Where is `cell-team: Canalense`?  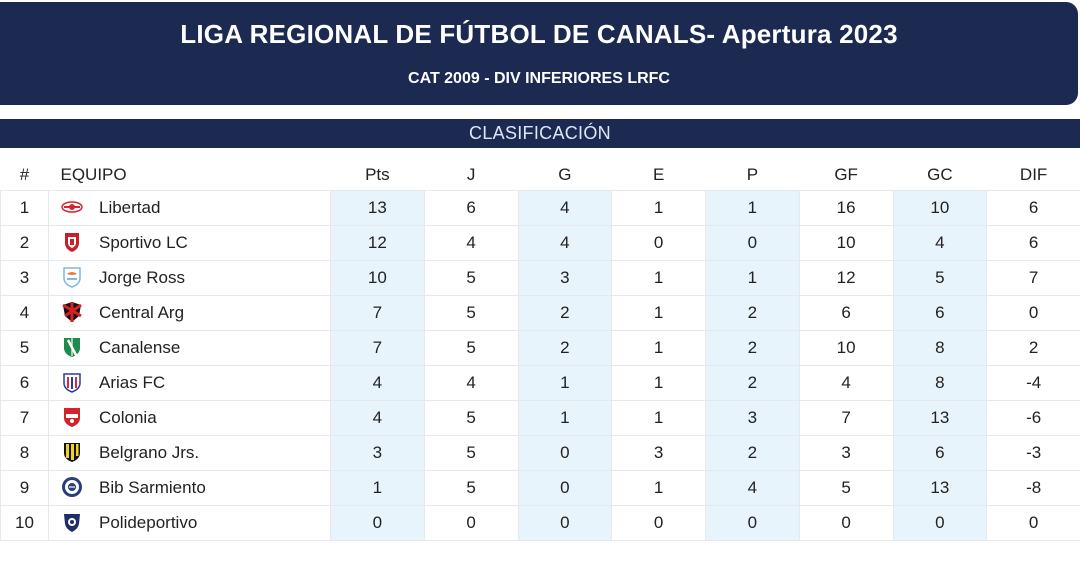 cell-team: Canalense is located at coordinates (189, 348).